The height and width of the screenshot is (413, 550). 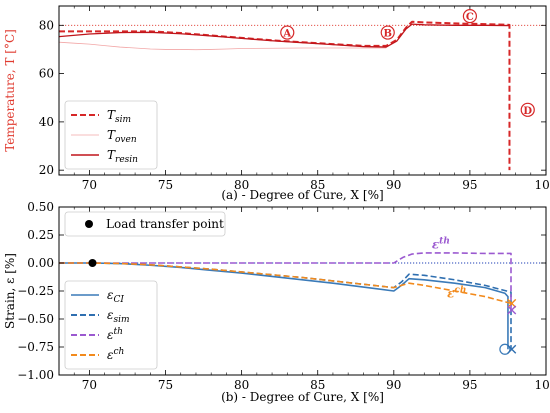 What do you see at coordinates (118, 316) in the screenshot?
I see `legend-entry-label: εsim` at bounding box center [118, 316].